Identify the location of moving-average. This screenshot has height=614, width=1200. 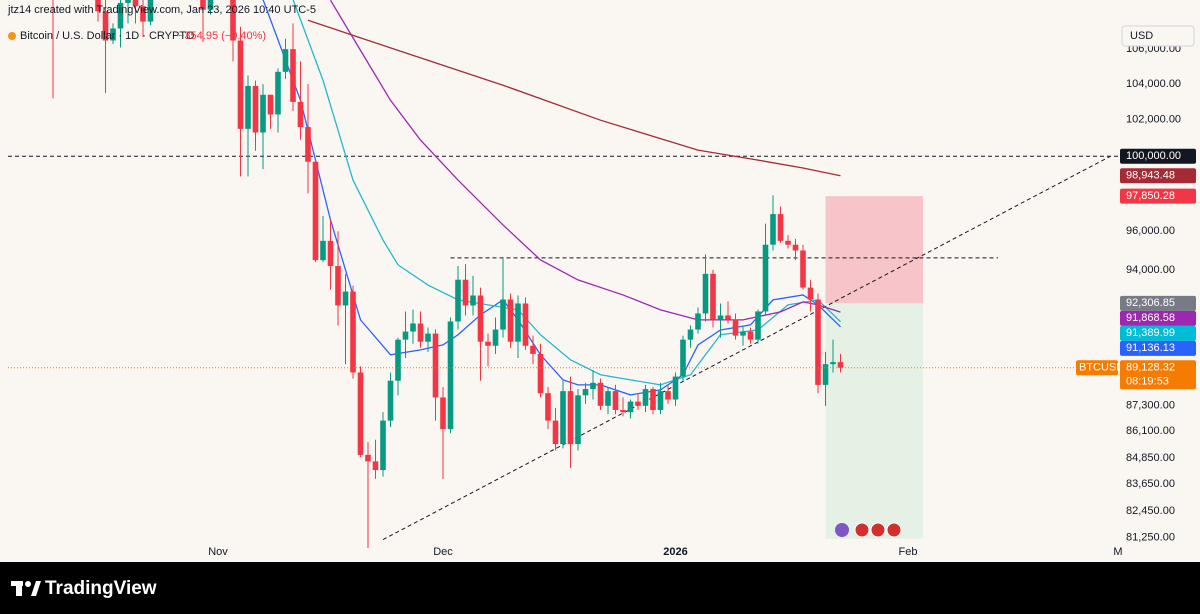
(574, 98).